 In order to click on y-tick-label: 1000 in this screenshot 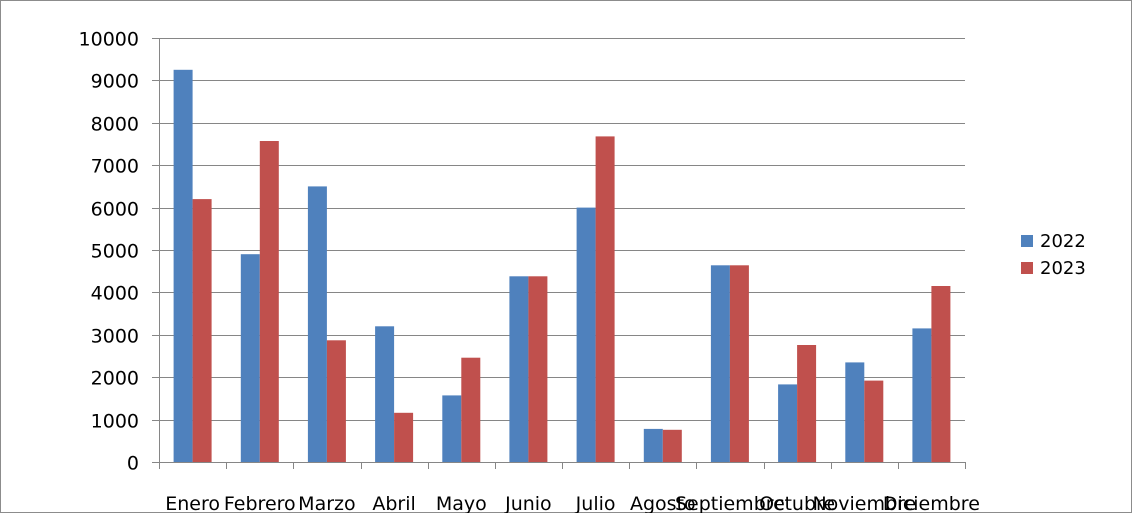, I will do `click(115, 422)`.